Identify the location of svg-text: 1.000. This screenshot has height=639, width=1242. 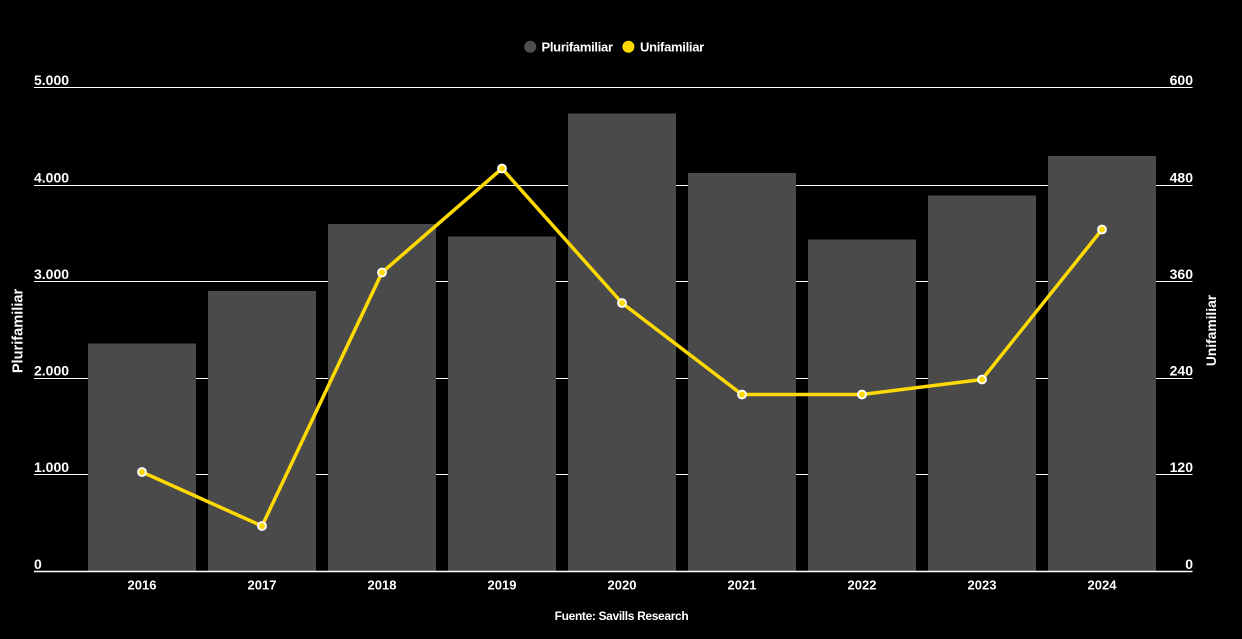
(51, 467).